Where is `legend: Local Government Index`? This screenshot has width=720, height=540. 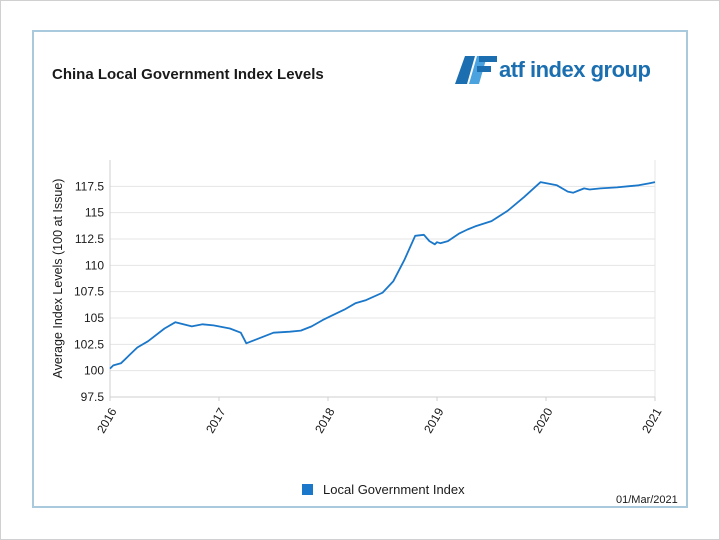 legend: Local Government Index is located at coordinates (383, 489).